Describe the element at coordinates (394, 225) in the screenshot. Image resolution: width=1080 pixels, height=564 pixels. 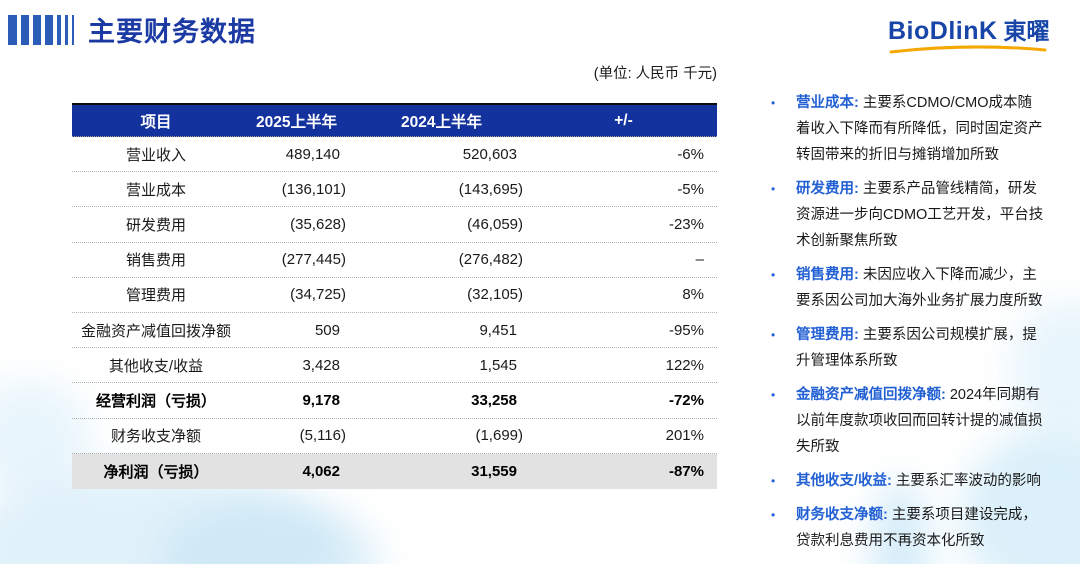
I see `table-row: 研发费用 (35,628) (46,059) -23%` at that location.